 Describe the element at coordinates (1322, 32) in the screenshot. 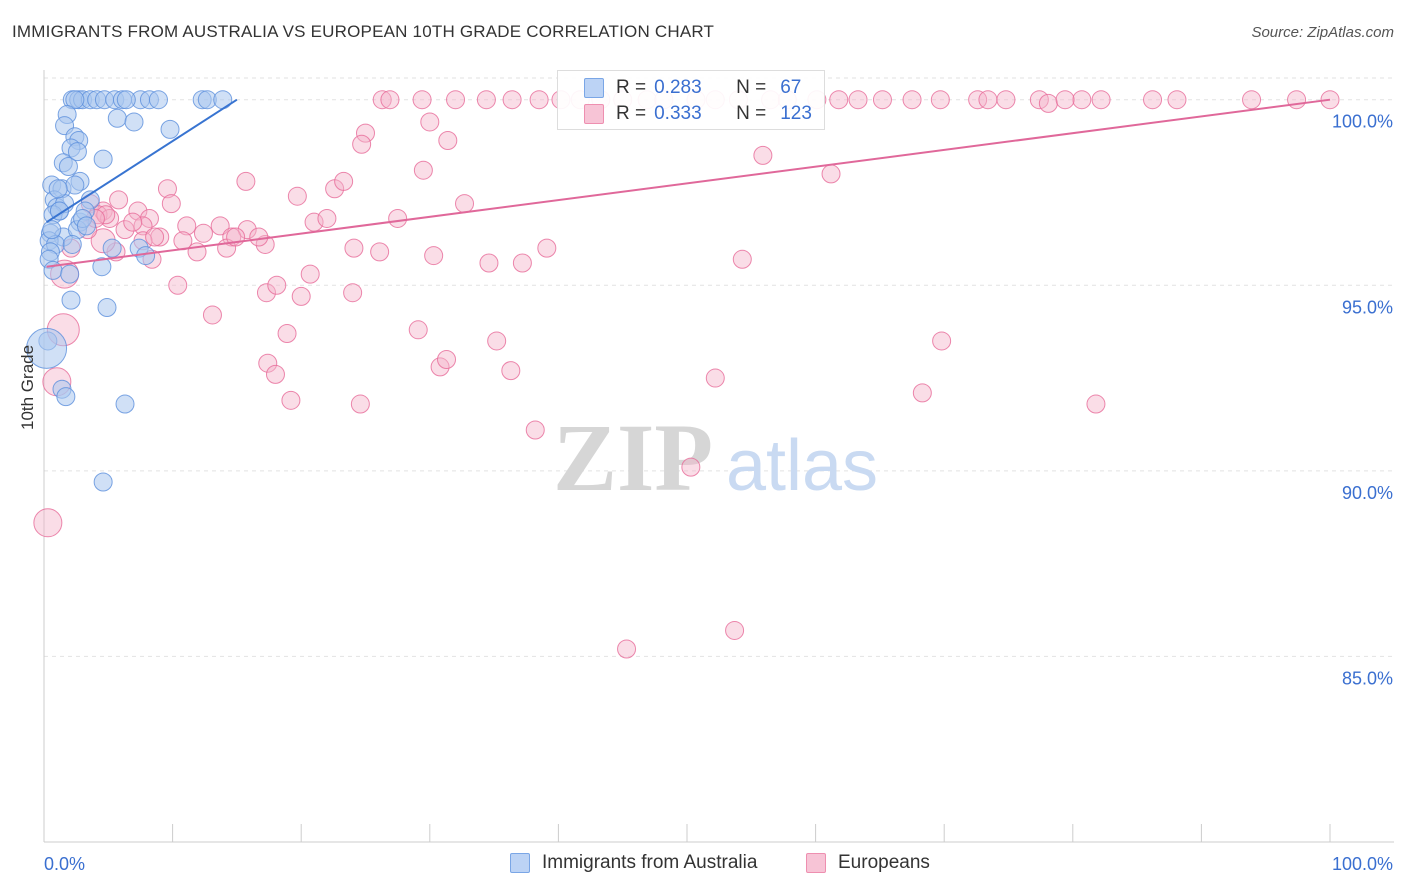

I see `source-label: Source: ZipAtlas.com` at that location.